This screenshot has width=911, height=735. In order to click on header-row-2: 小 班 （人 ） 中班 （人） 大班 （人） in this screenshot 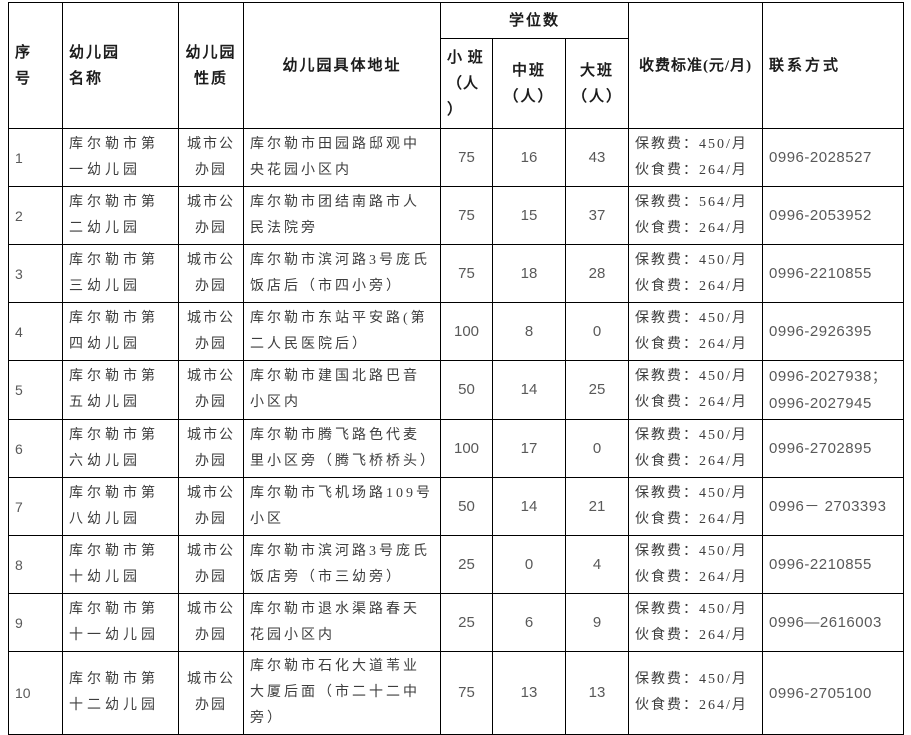, I will do `click(456, 83)`.